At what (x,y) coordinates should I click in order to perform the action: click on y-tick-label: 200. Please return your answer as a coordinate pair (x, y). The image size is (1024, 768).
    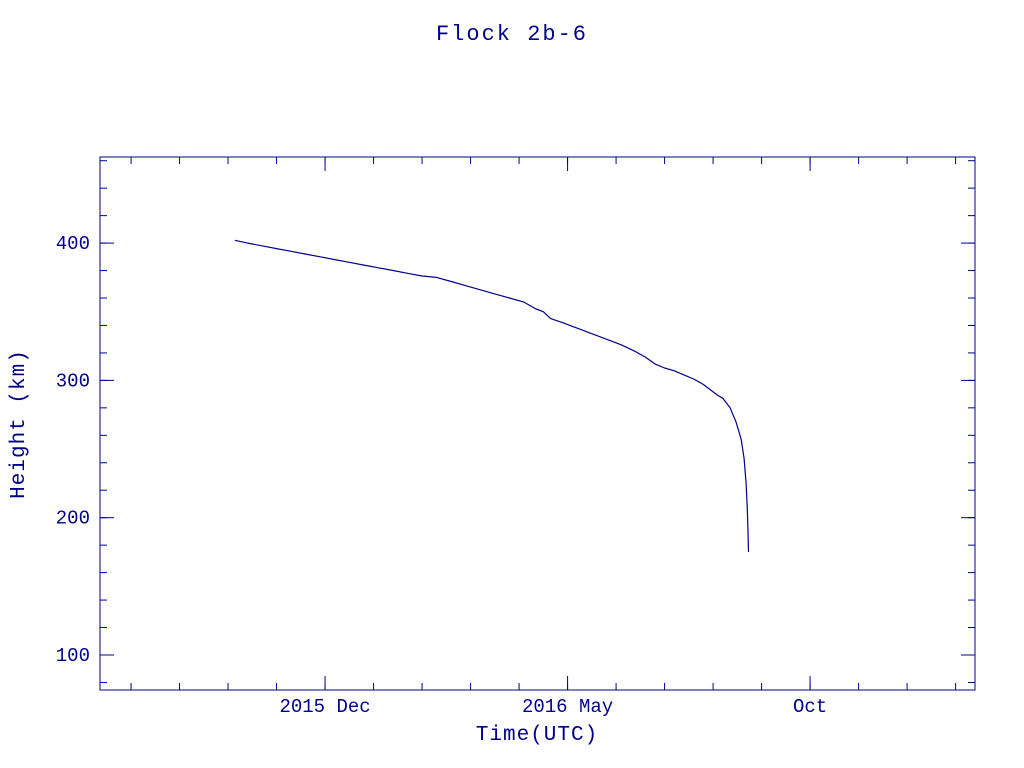
    Looking at the image, I should click on (73, 519).